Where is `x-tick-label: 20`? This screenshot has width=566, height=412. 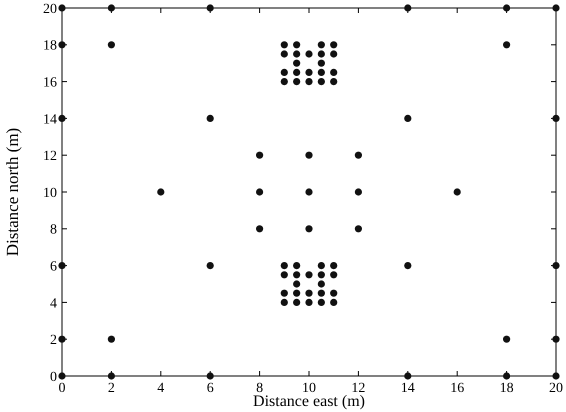 x-tick-label: 20 is located at coordinates (556, 388).